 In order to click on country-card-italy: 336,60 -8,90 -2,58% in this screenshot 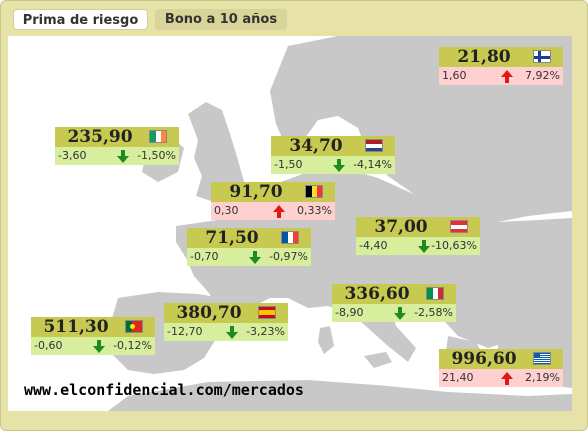, I will do `click(394, 303)`.